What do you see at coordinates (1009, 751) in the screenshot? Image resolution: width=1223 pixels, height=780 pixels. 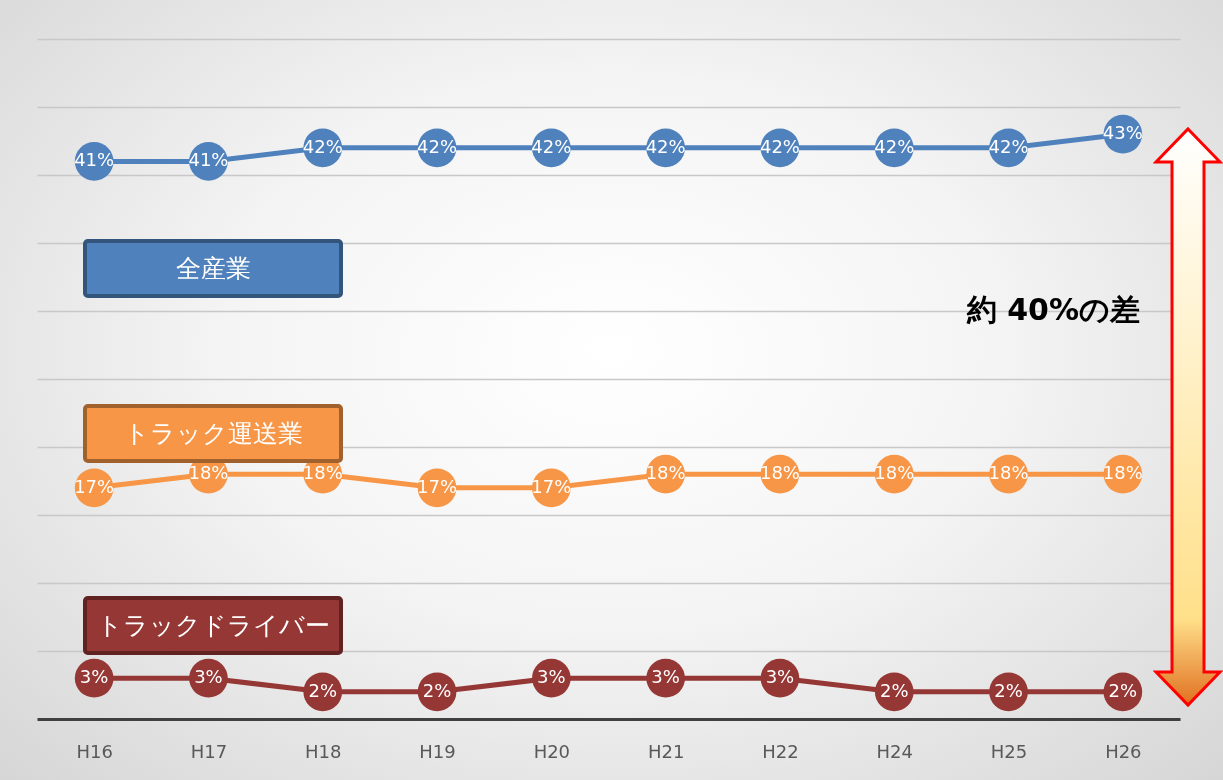 I see `x-tick-label: H25` at bounding box center [1009, 751].